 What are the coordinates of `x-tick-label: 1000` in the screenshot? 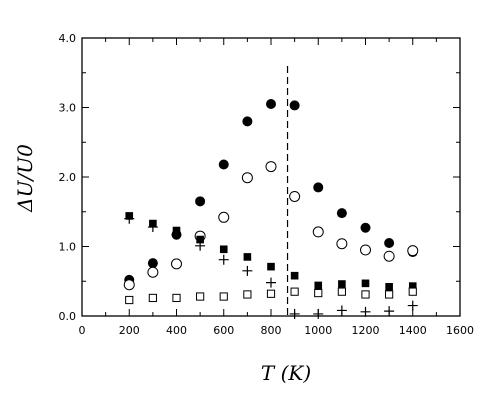 It's located at (318, 330).